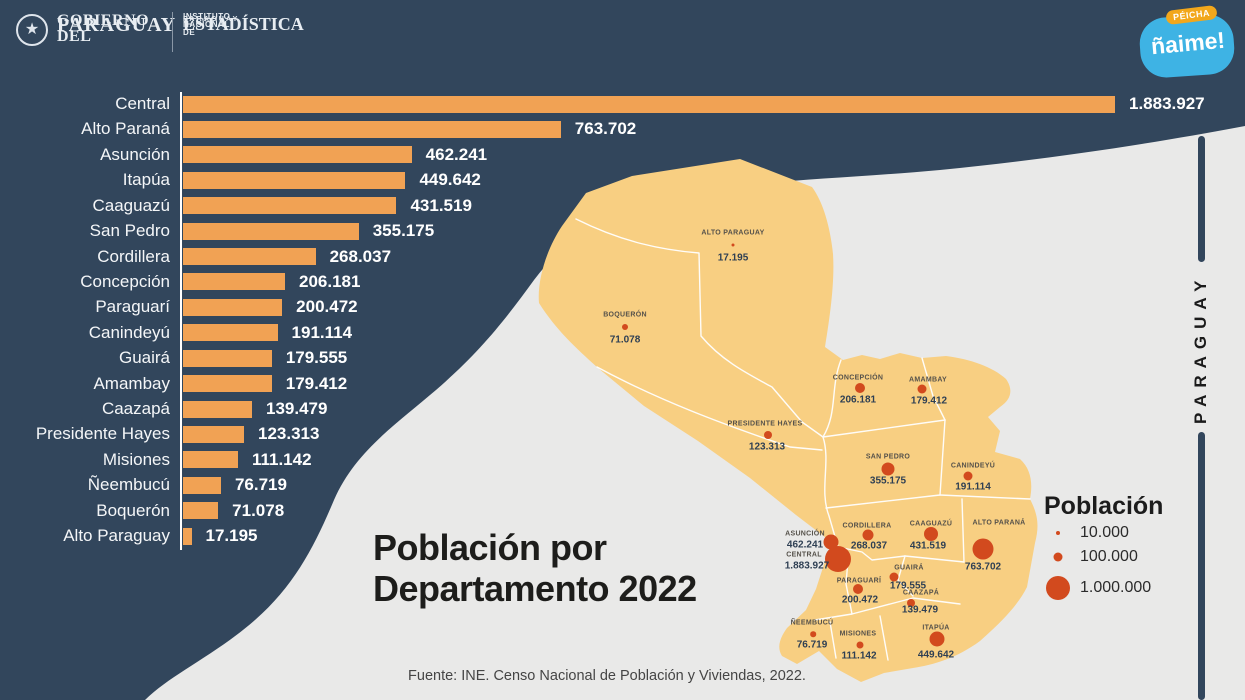  Describe the element at coordinates (1201, 199) in the screenshot. I see `side-rule-top` at that location.